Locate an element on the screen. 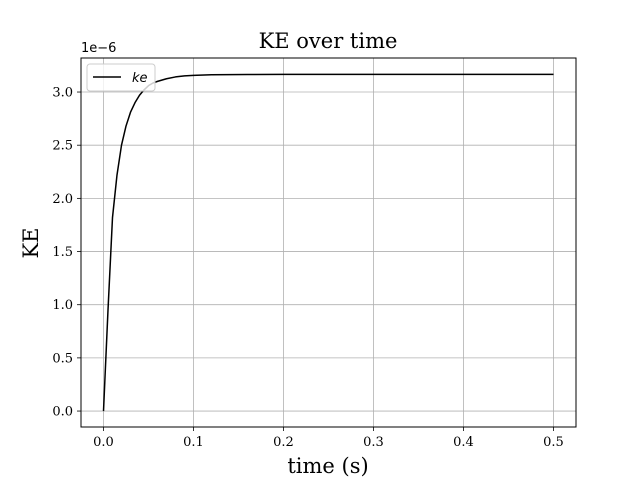  y-axis-offset-label: 1e−6 is located at coordinates (98, 48).